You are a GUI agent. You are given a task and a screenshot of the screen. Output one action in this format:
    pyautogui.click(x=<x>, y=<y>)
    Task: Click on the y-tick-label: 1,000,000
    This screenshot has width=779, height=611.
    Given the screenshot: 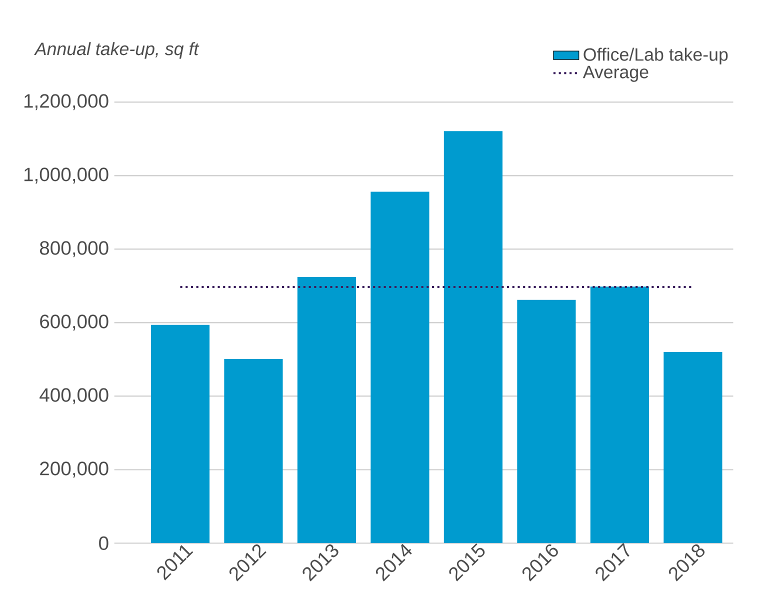 What is the action you would take?
    pyautogui.click(x=66, y=176)
    